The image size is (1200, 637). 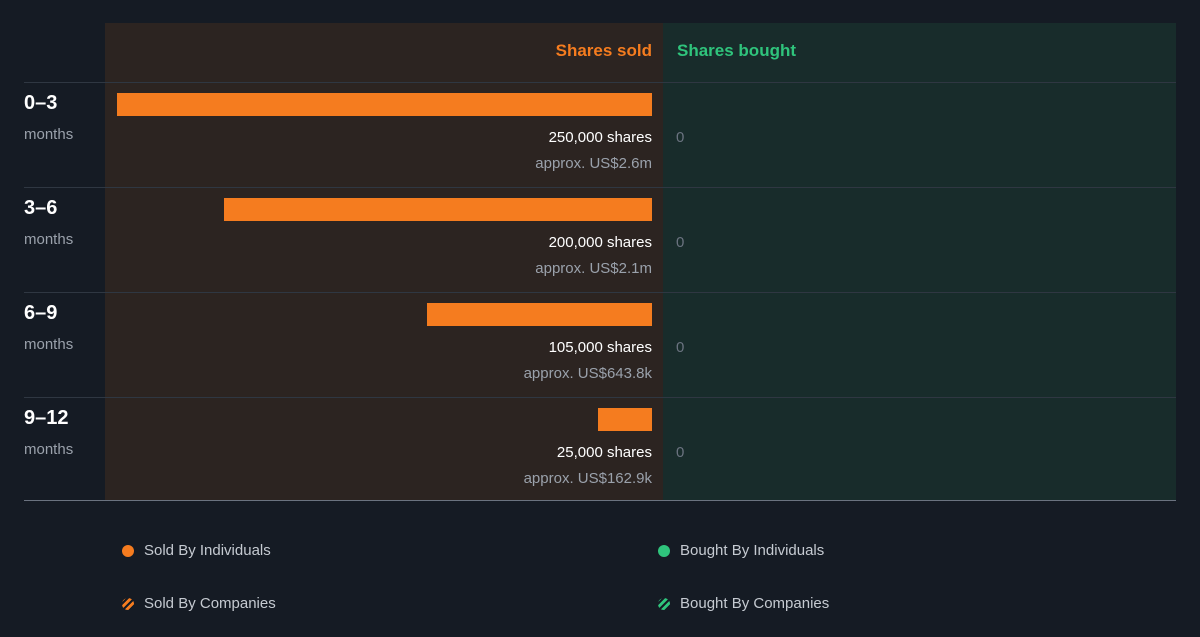 I want to click on legend-label: Sold By Individuals, so click(x=207, y=550).